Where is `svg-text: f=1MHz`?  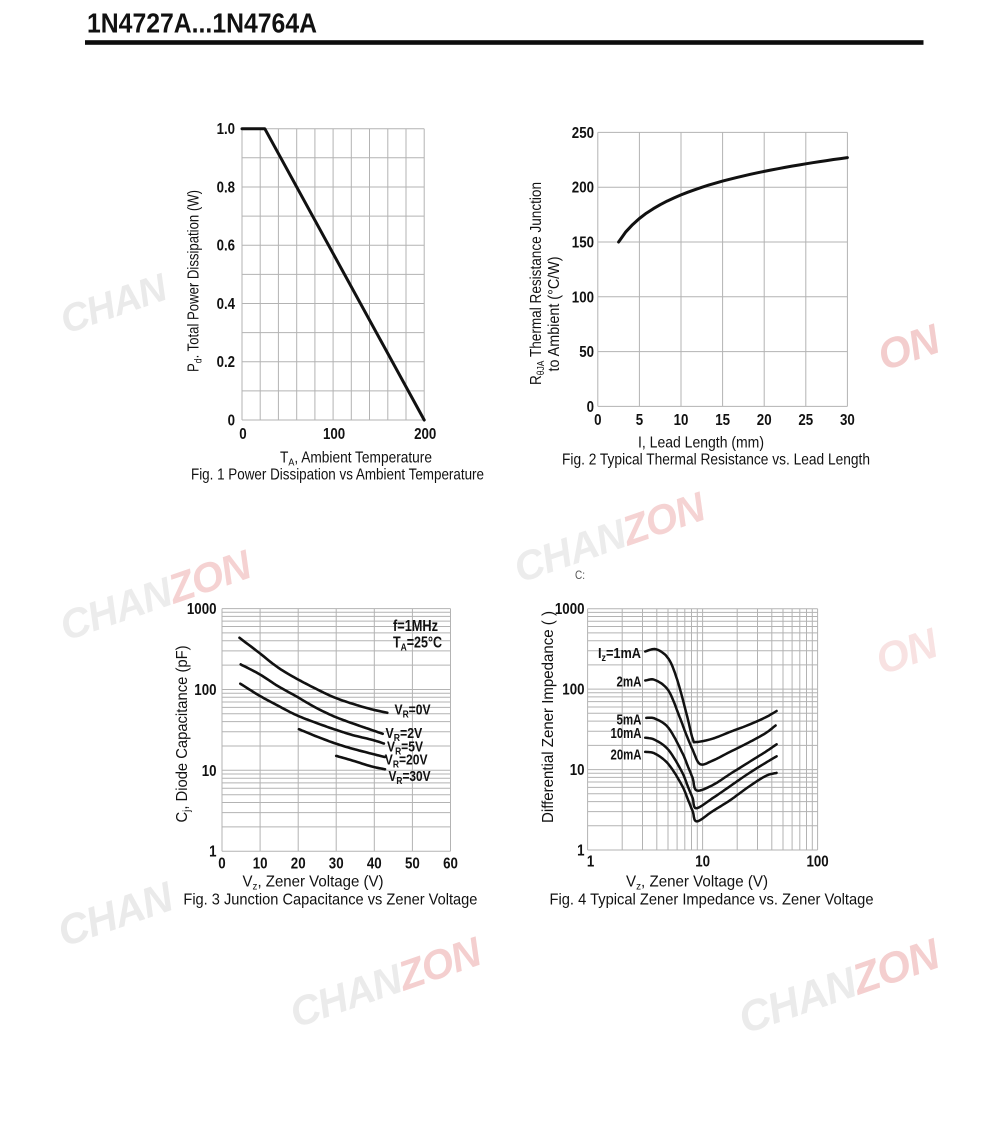 svg-text: f=1MHz is located at coordinates (415, 626).